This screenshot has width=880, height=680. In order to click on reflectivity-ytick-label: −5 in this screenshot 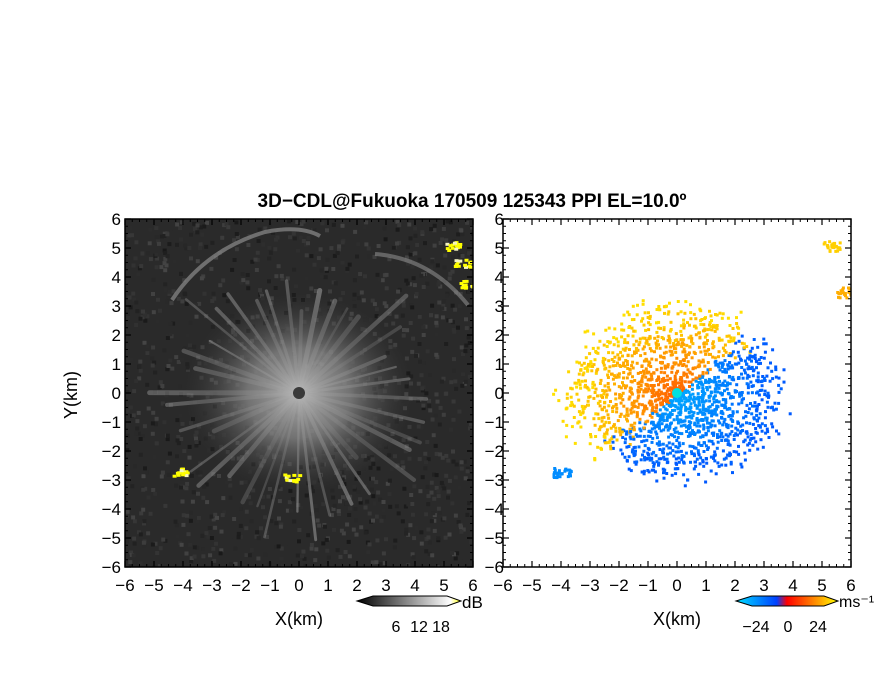, I will do `click(111, 538)`.